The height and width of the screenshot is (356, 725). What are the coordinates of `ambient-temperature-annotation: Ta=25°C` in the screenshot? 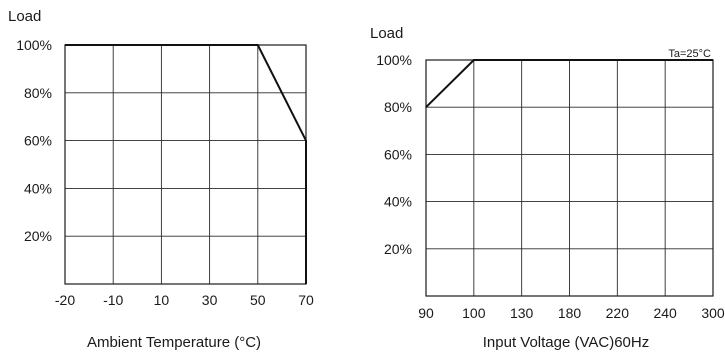 It's located at (689, 54).